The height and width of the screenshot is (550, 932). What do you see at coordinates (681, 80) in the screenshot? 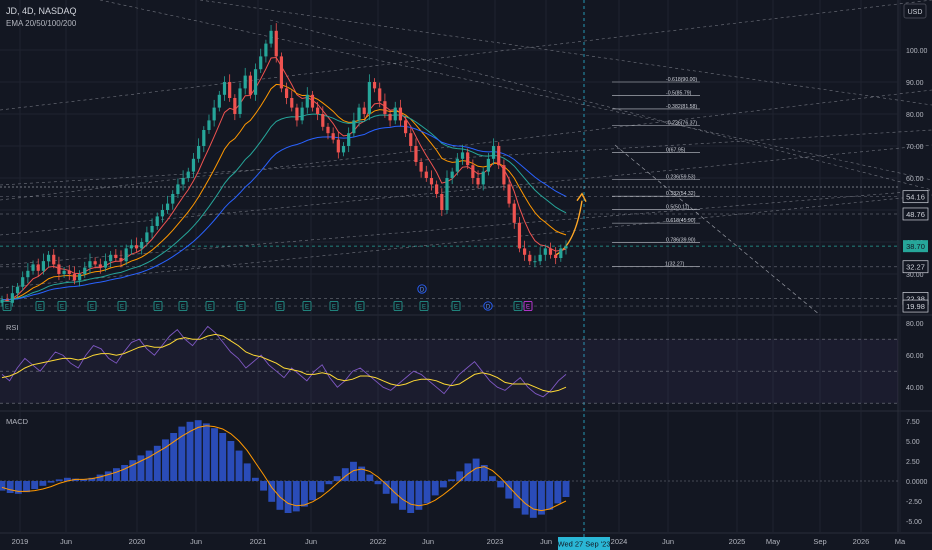
I see `fib-level-label: -0.618(90.00)` at bounding box center [681, 80].